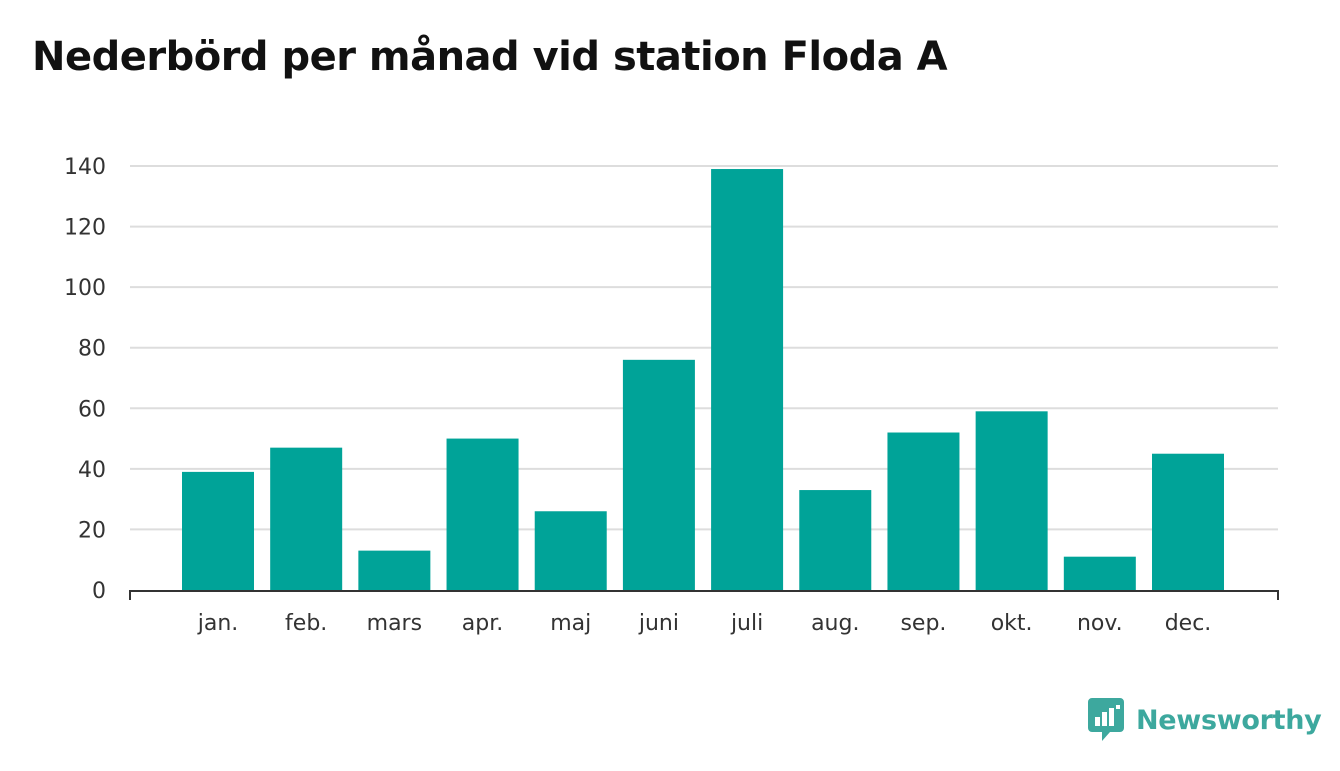 The image size is (1340, 771). What do you see at coordinates (92, 409) in the screenshot?
I see `y-tick-label: 60` at bounding box center [92, 409].